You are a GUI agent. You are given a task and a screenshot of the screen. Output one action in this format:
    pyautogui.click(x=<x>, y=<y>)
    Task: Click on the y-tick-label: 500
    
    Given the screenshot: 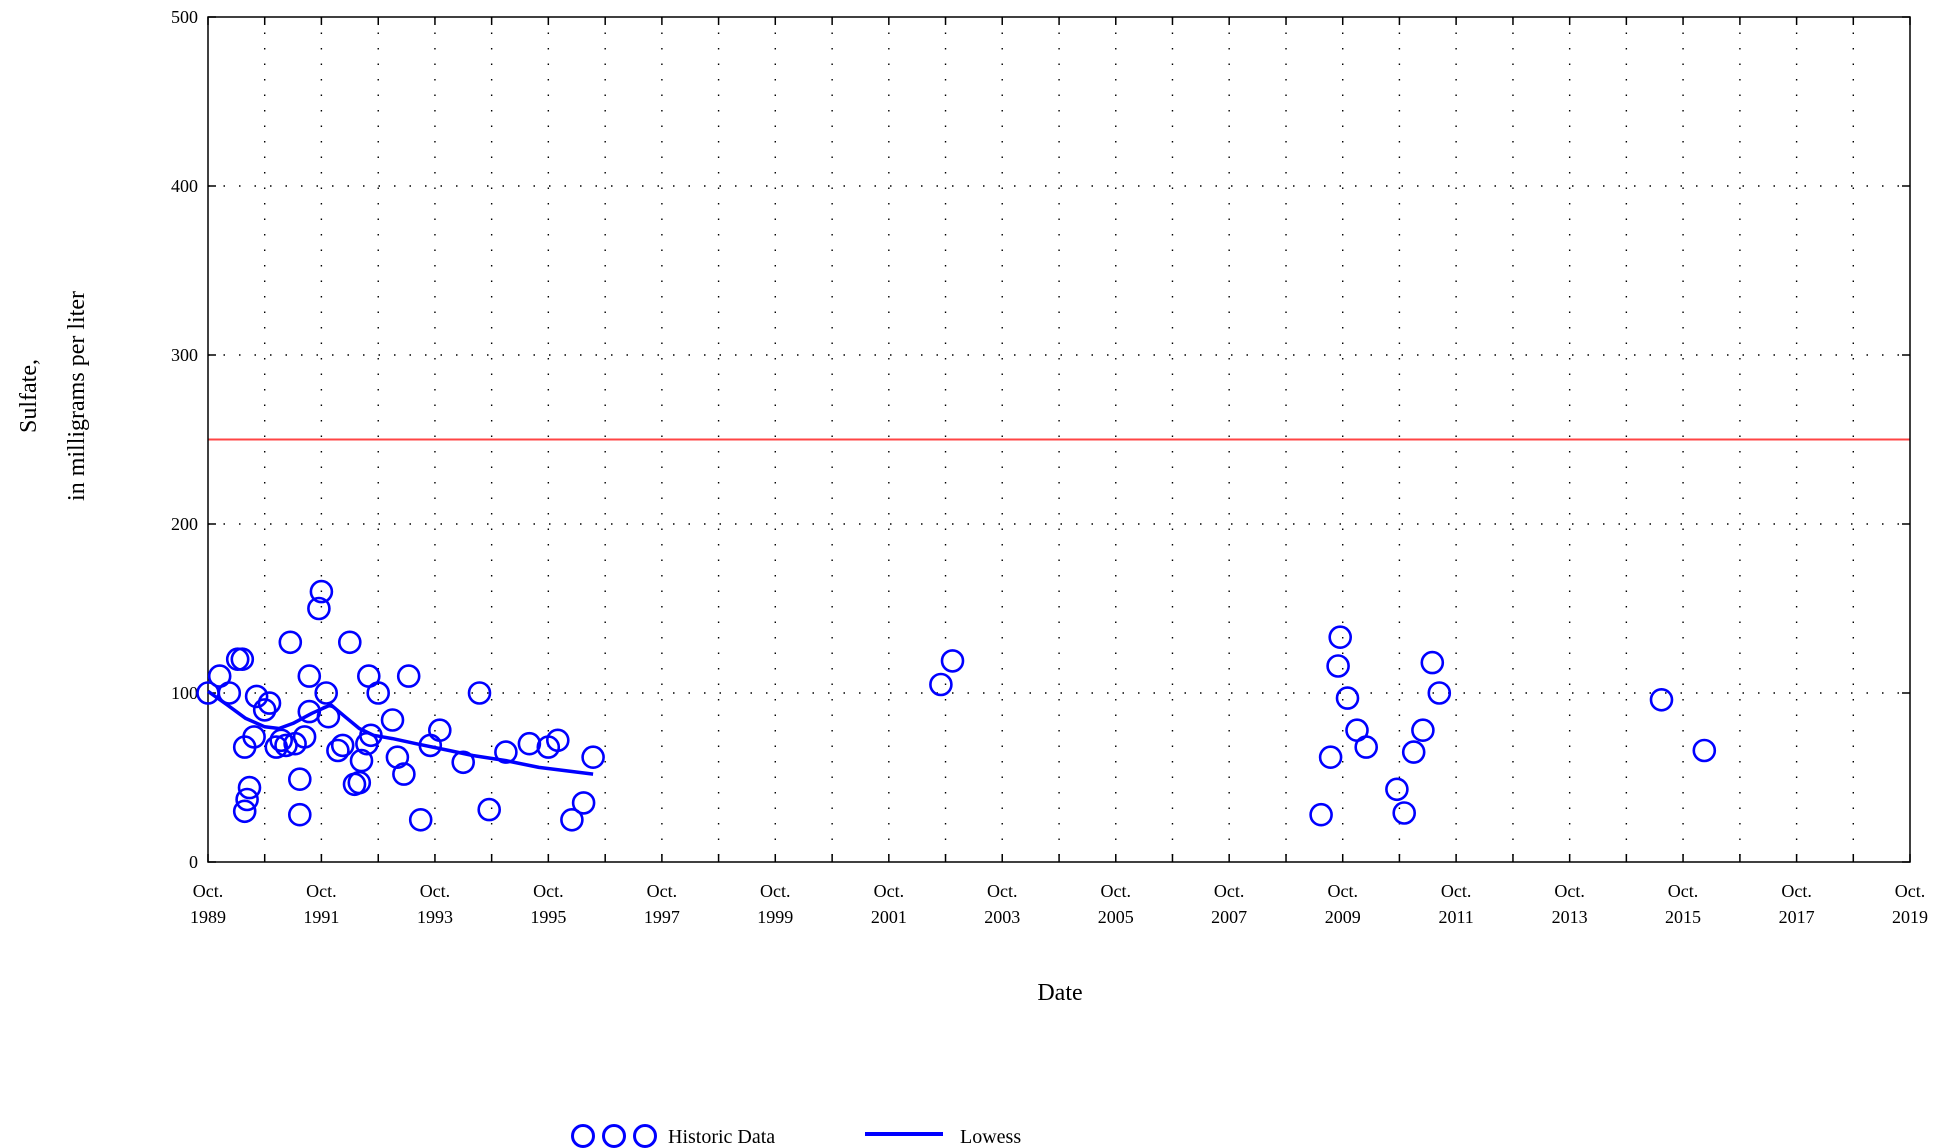 What is the action you would take?
    pyautogui.click(x=184, y=17)
    